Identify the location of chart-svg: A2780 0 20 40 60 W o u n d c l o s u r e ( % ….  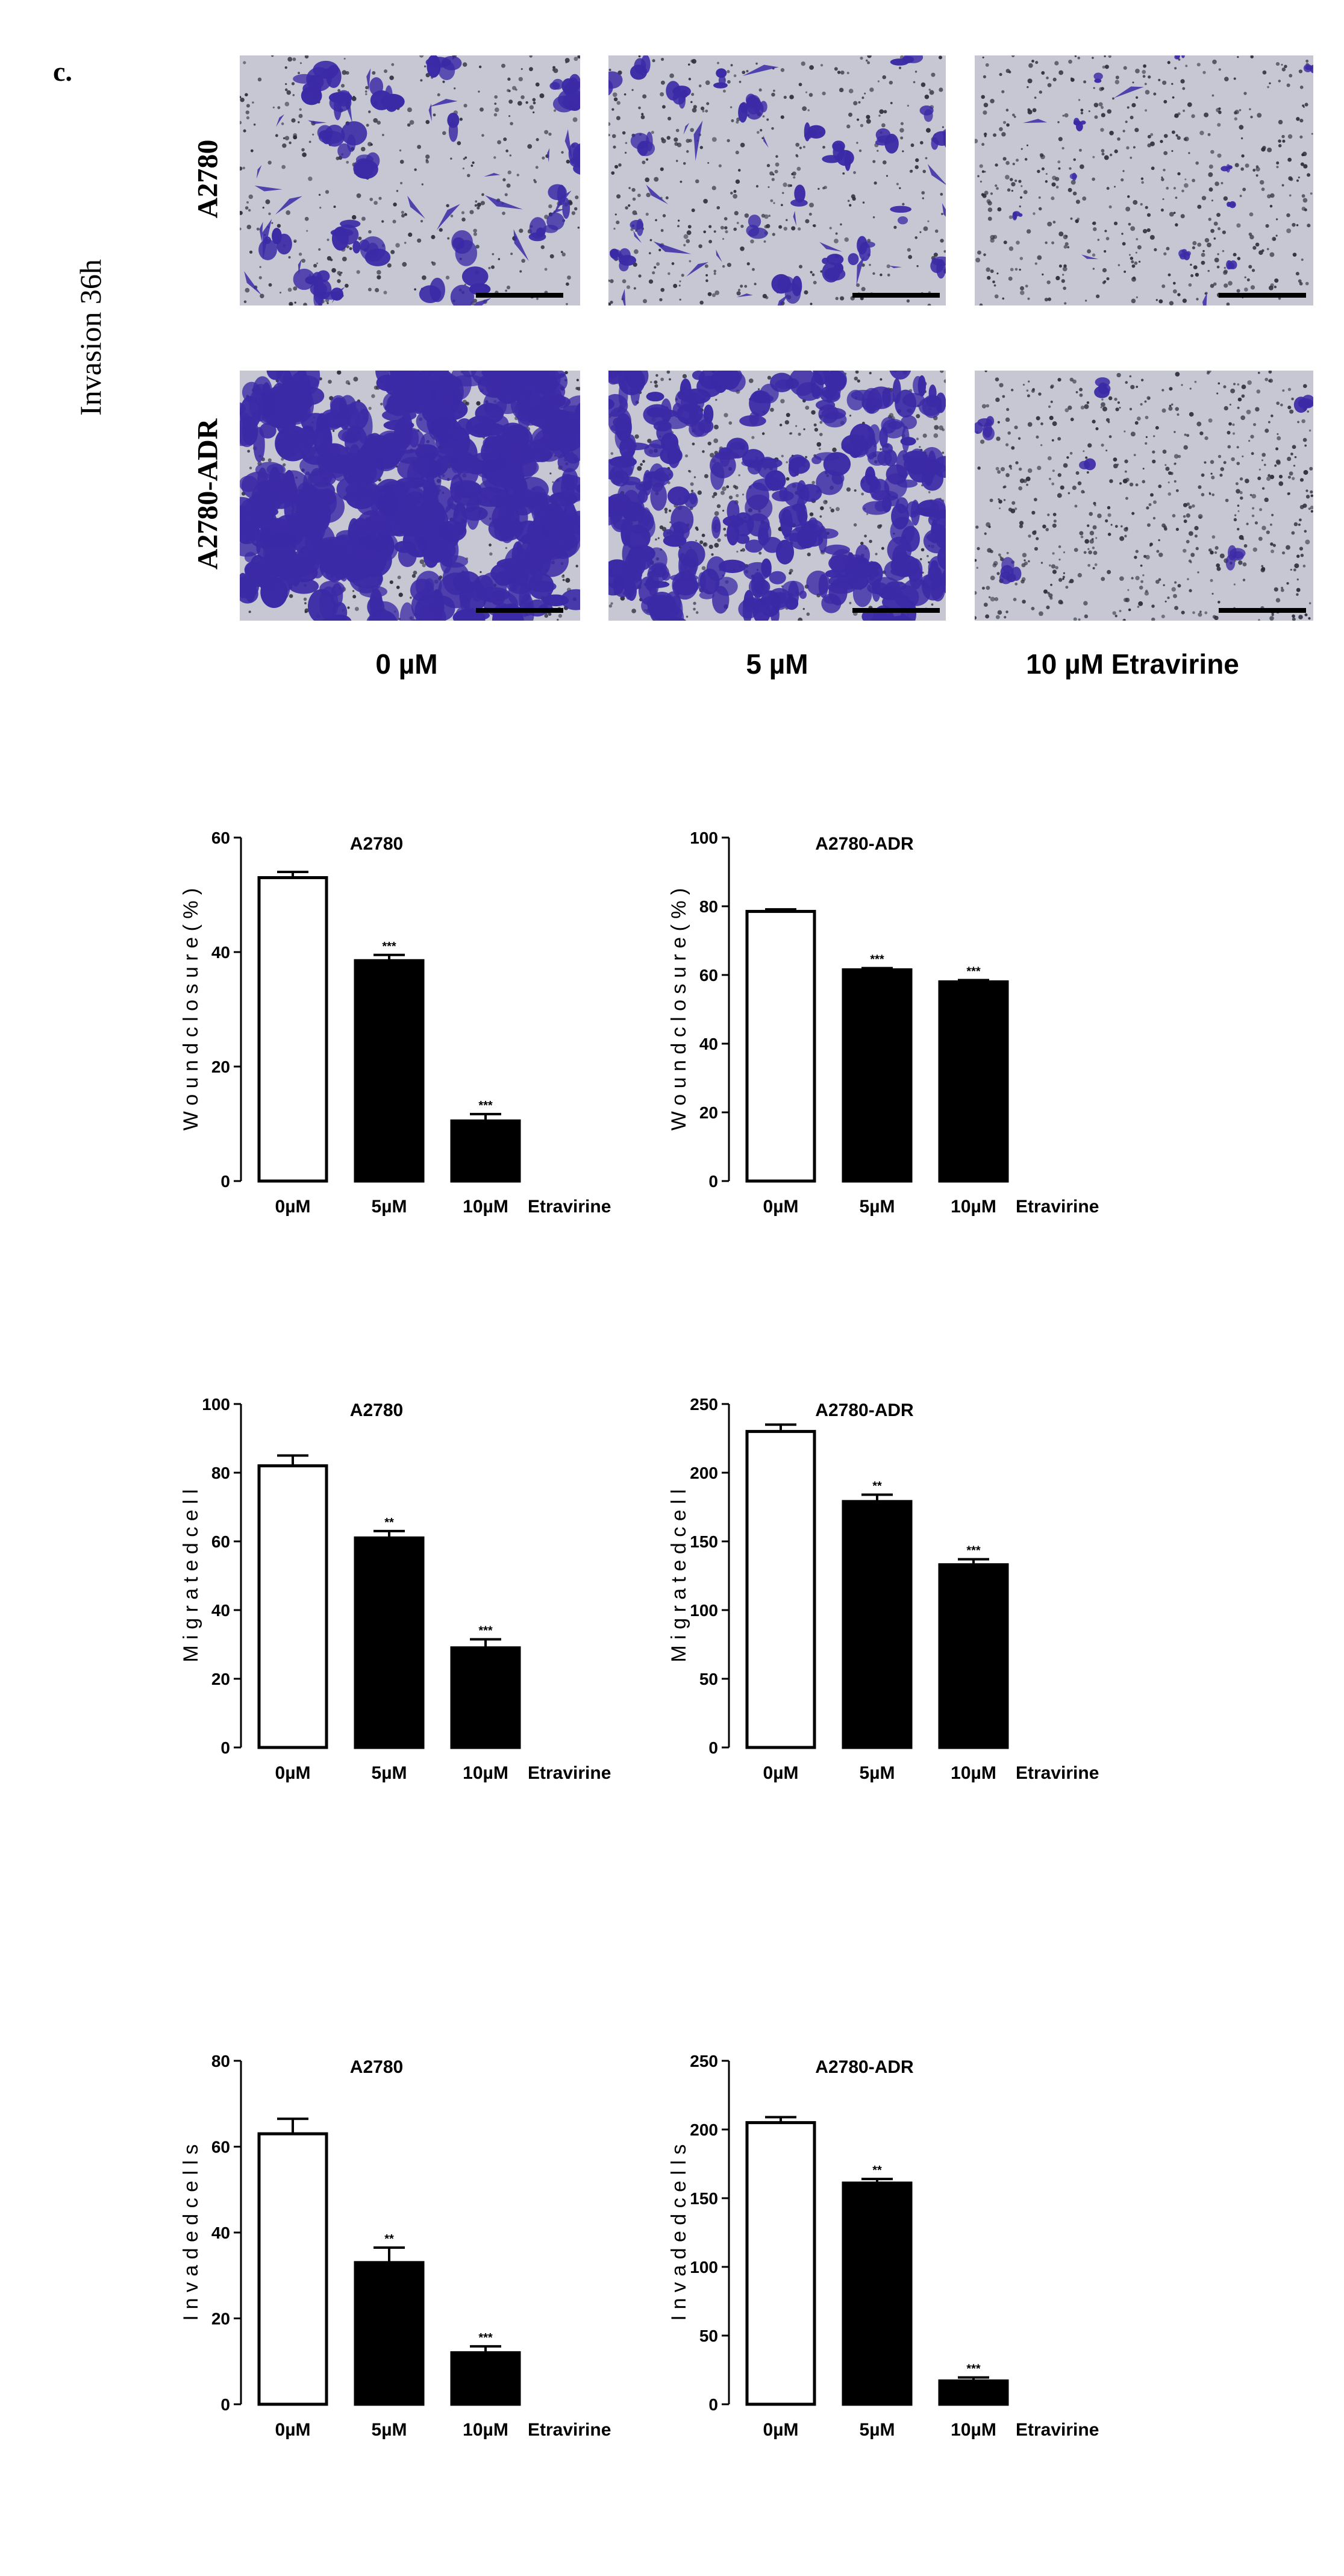
(395, 1023).